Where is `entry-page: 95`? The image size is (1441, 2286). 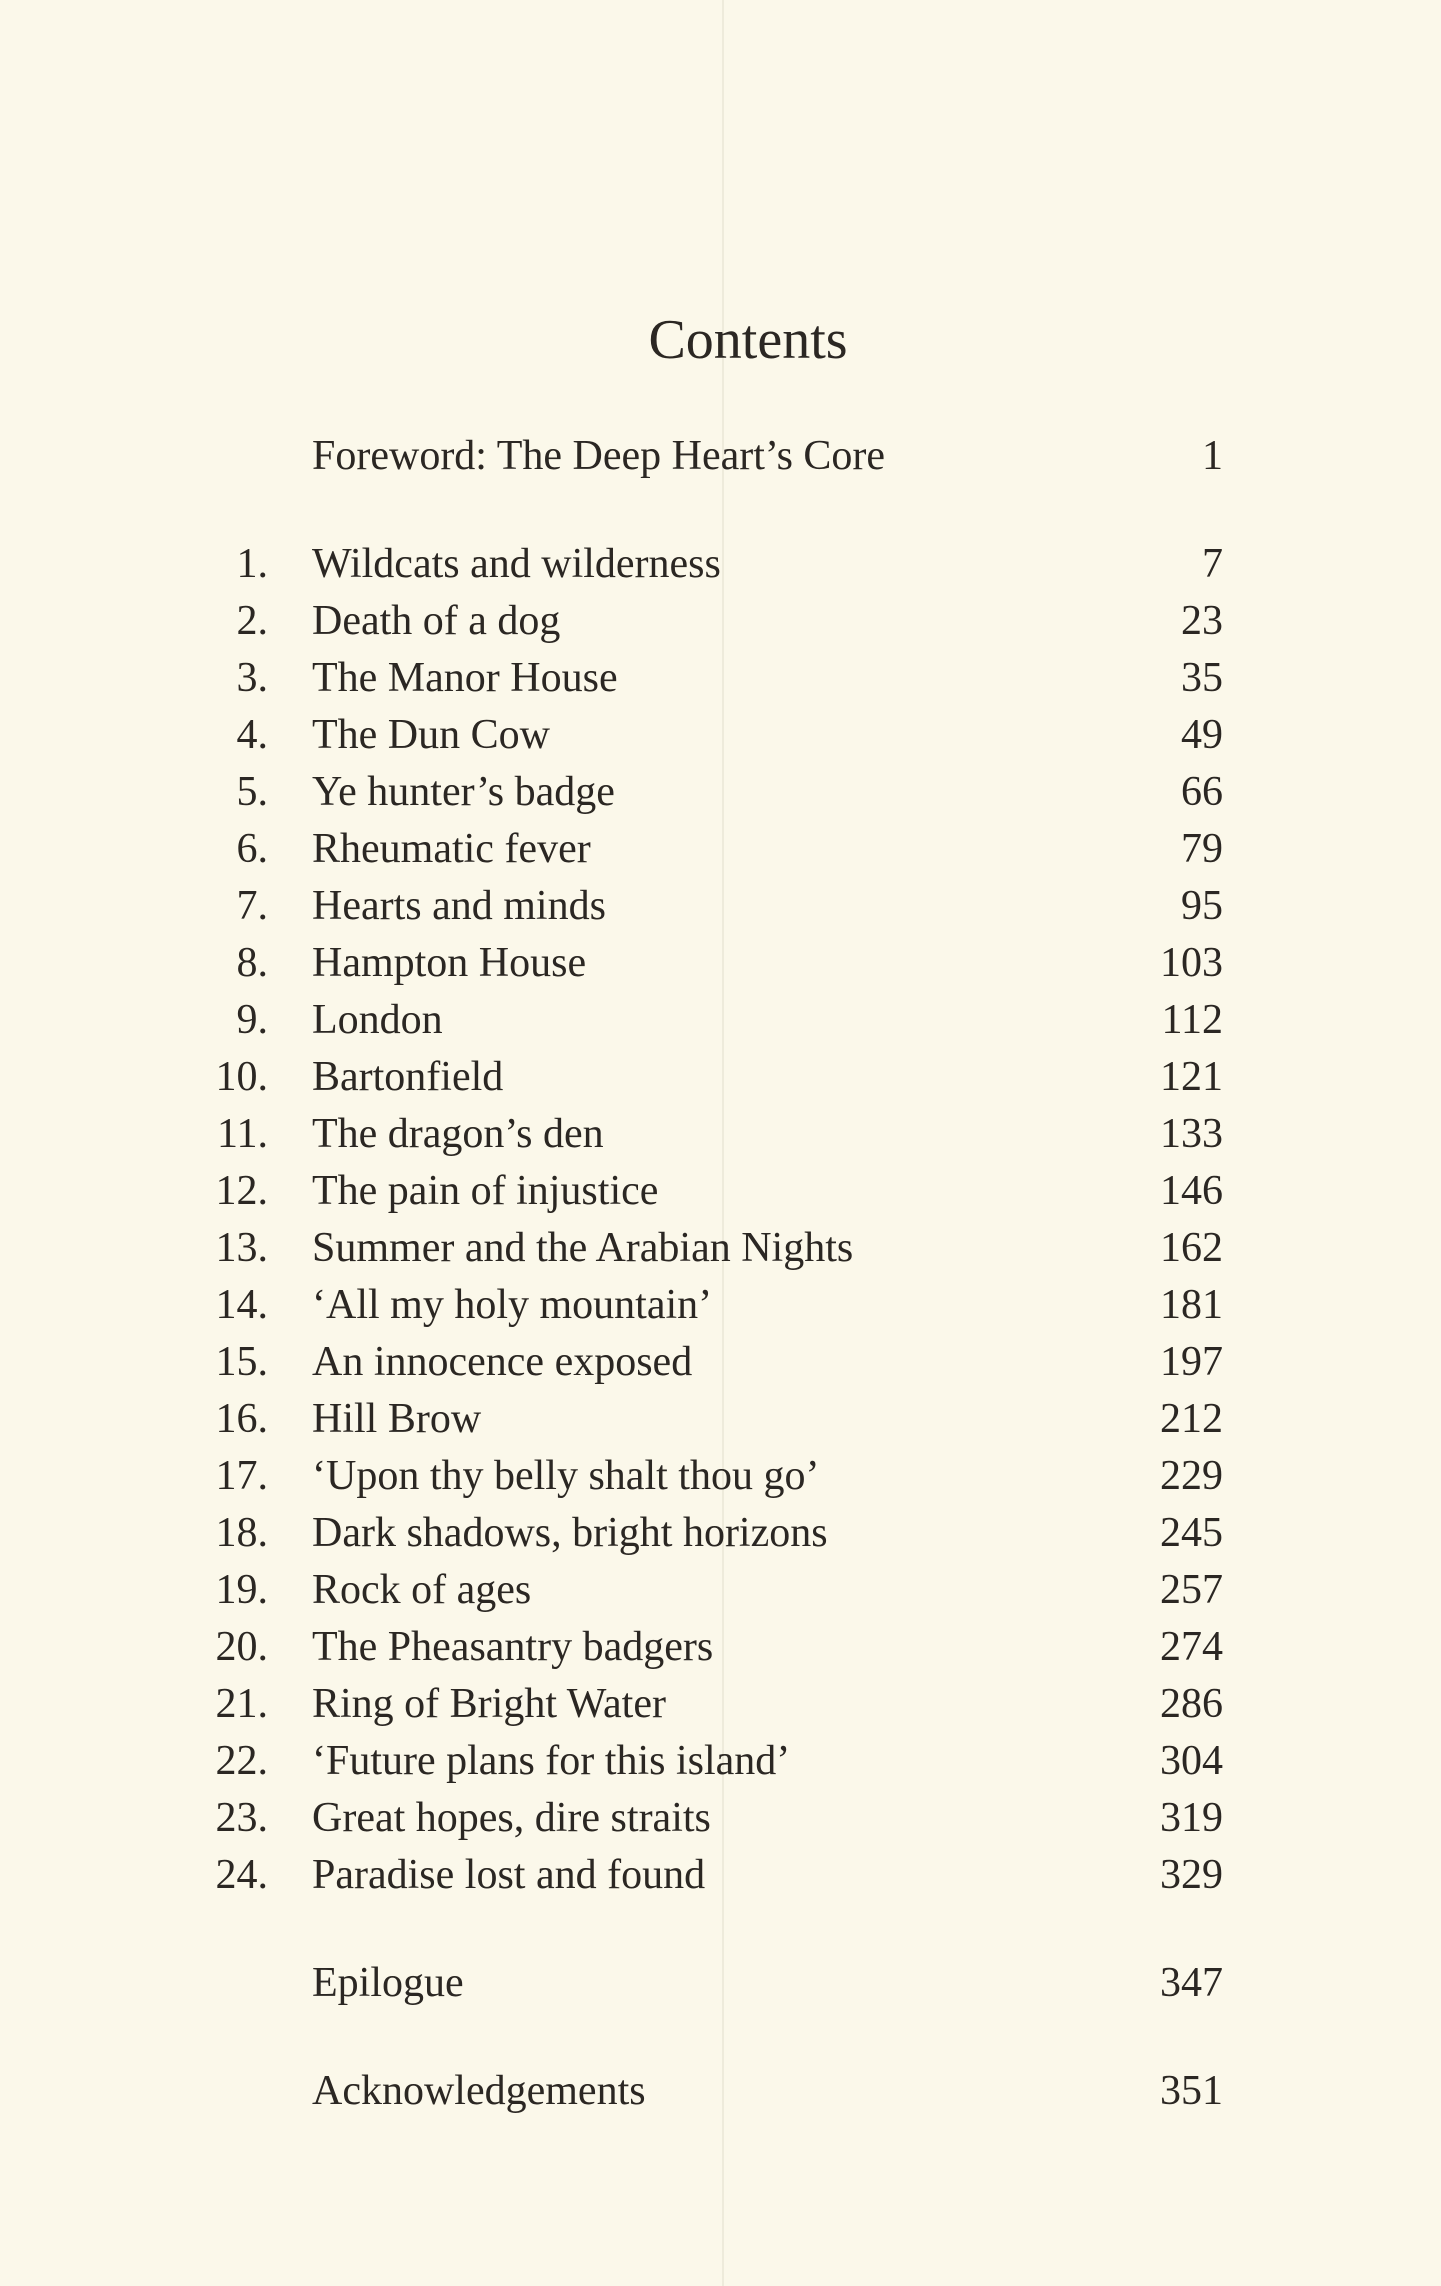 entry-page: 95 is located at coordinates (1202, 906).